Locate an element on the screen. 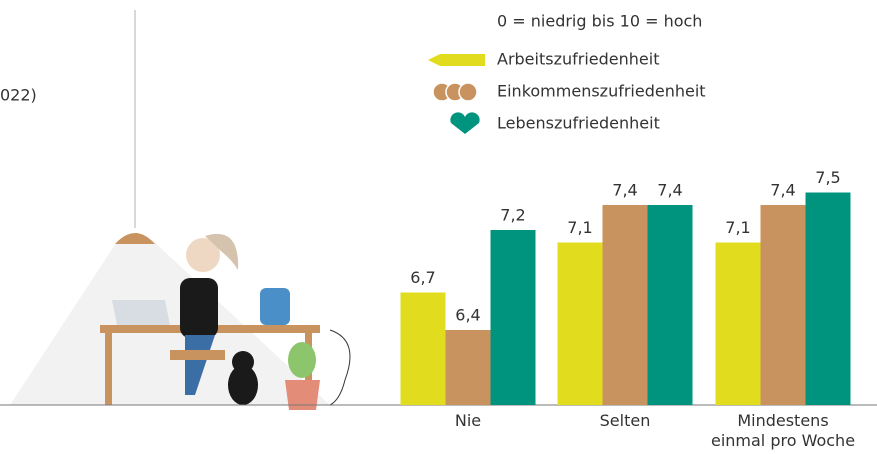  x-tick-label: Mindestens einmal pro Woche is located at coordinates (783, 430).